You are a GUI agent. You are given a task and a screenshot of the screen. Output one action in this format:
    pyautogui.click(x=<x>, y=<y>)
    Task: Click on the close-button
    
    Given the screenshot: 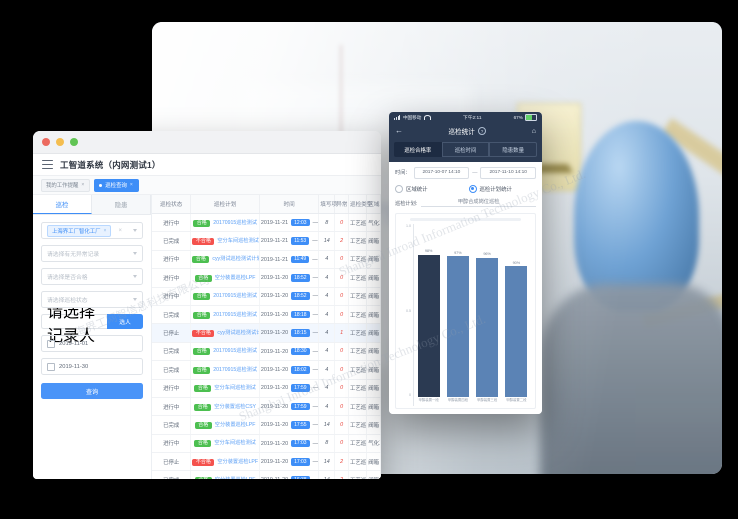 What is the action you would take?
    pyautogui.click(x=46, y=142)
    